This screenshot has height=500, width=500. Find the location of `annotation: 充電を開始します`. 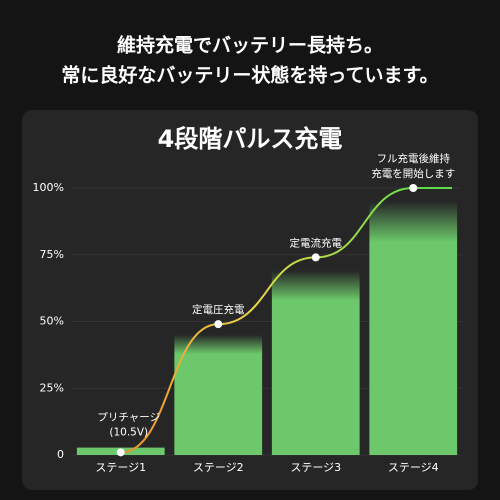

annotation: 充電を開始します is located at coordinates (413, 173).